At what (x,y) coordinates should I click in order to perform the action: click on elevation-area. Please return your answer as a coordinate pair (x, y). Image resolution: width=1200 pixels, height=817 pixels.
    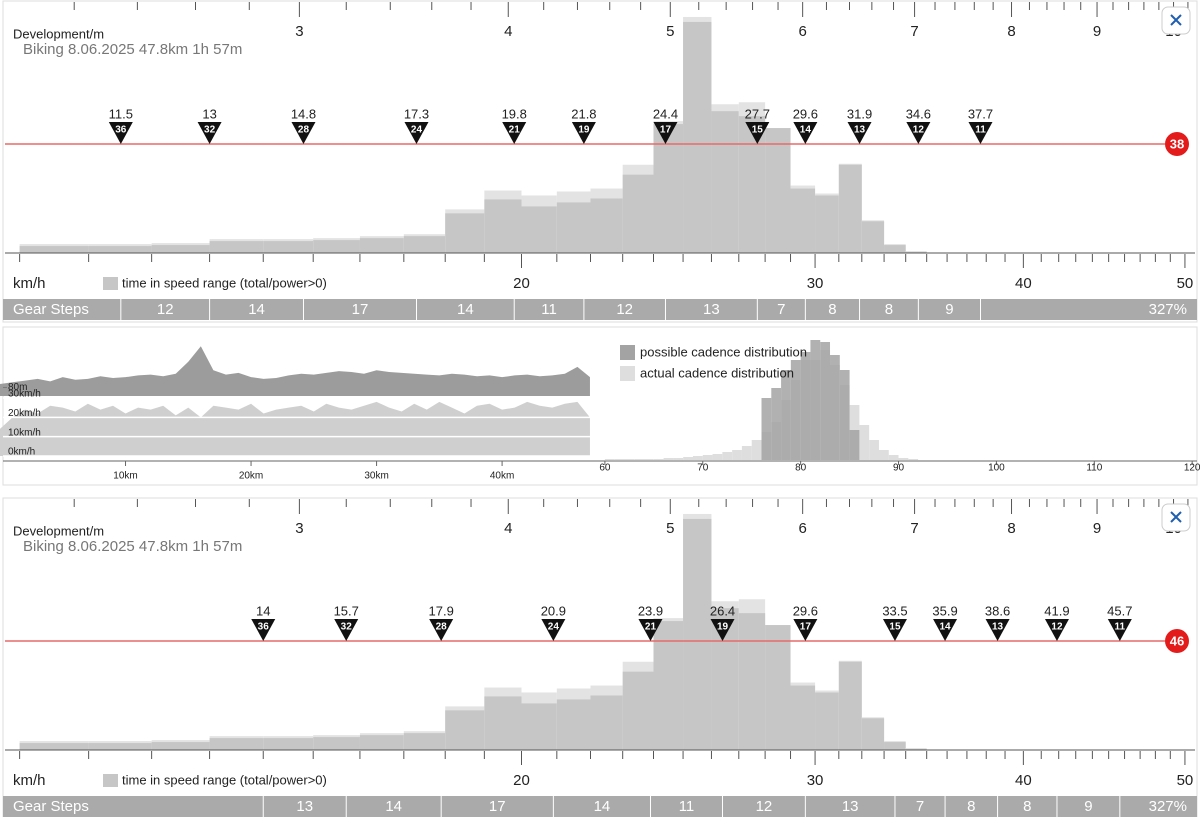
    Looking at the image, I should click on (295, 371).